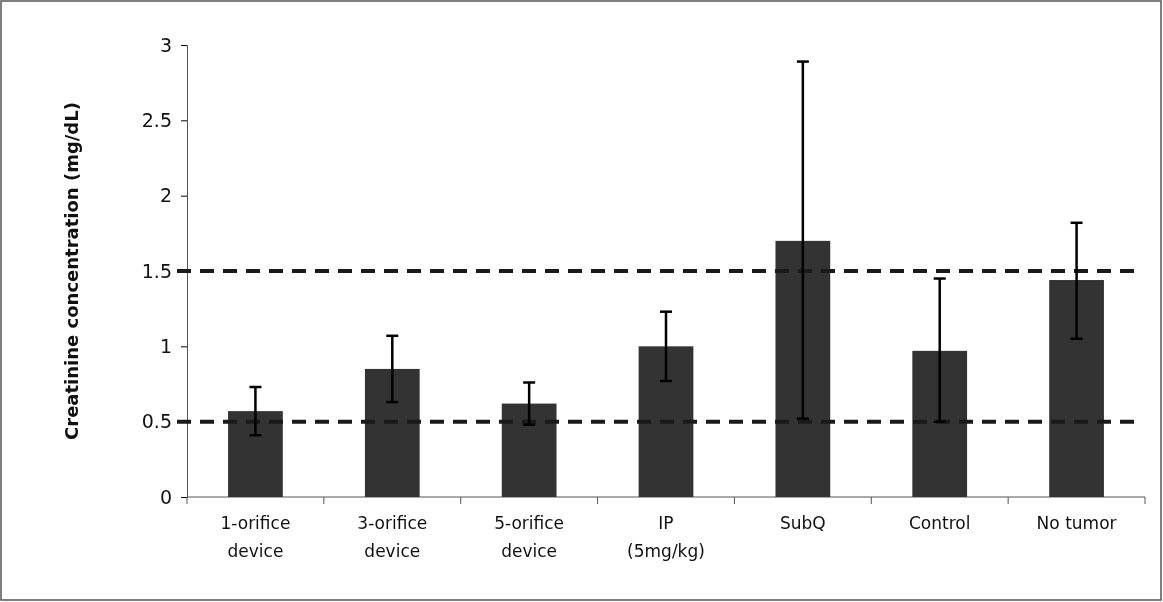 Image resolution: width=1163 pixels, height=602 pixels. What do you see at coordinates (156, 421) in the screenshot?
I see `y-tick-label: 0.5` at bounding box center [156, 421].